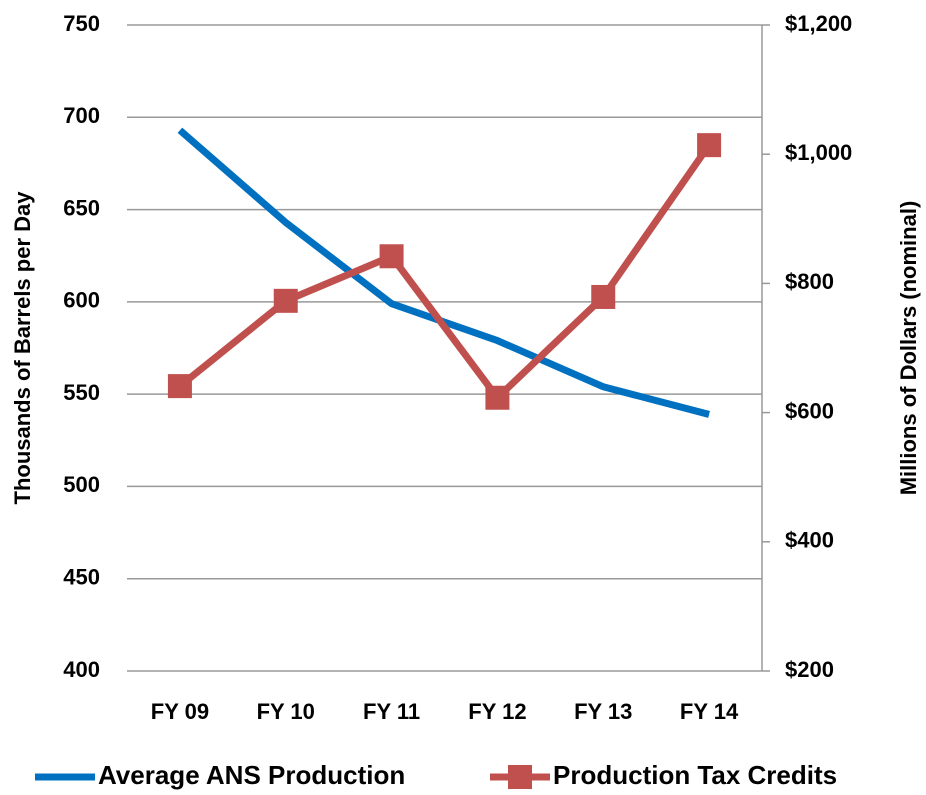 This screenshot has height=795, width=926. Describe the element at coordinates (908, 348) in the screenshot. I see `y2-axis-label: Millions of Dollars (nominal)` at that location.